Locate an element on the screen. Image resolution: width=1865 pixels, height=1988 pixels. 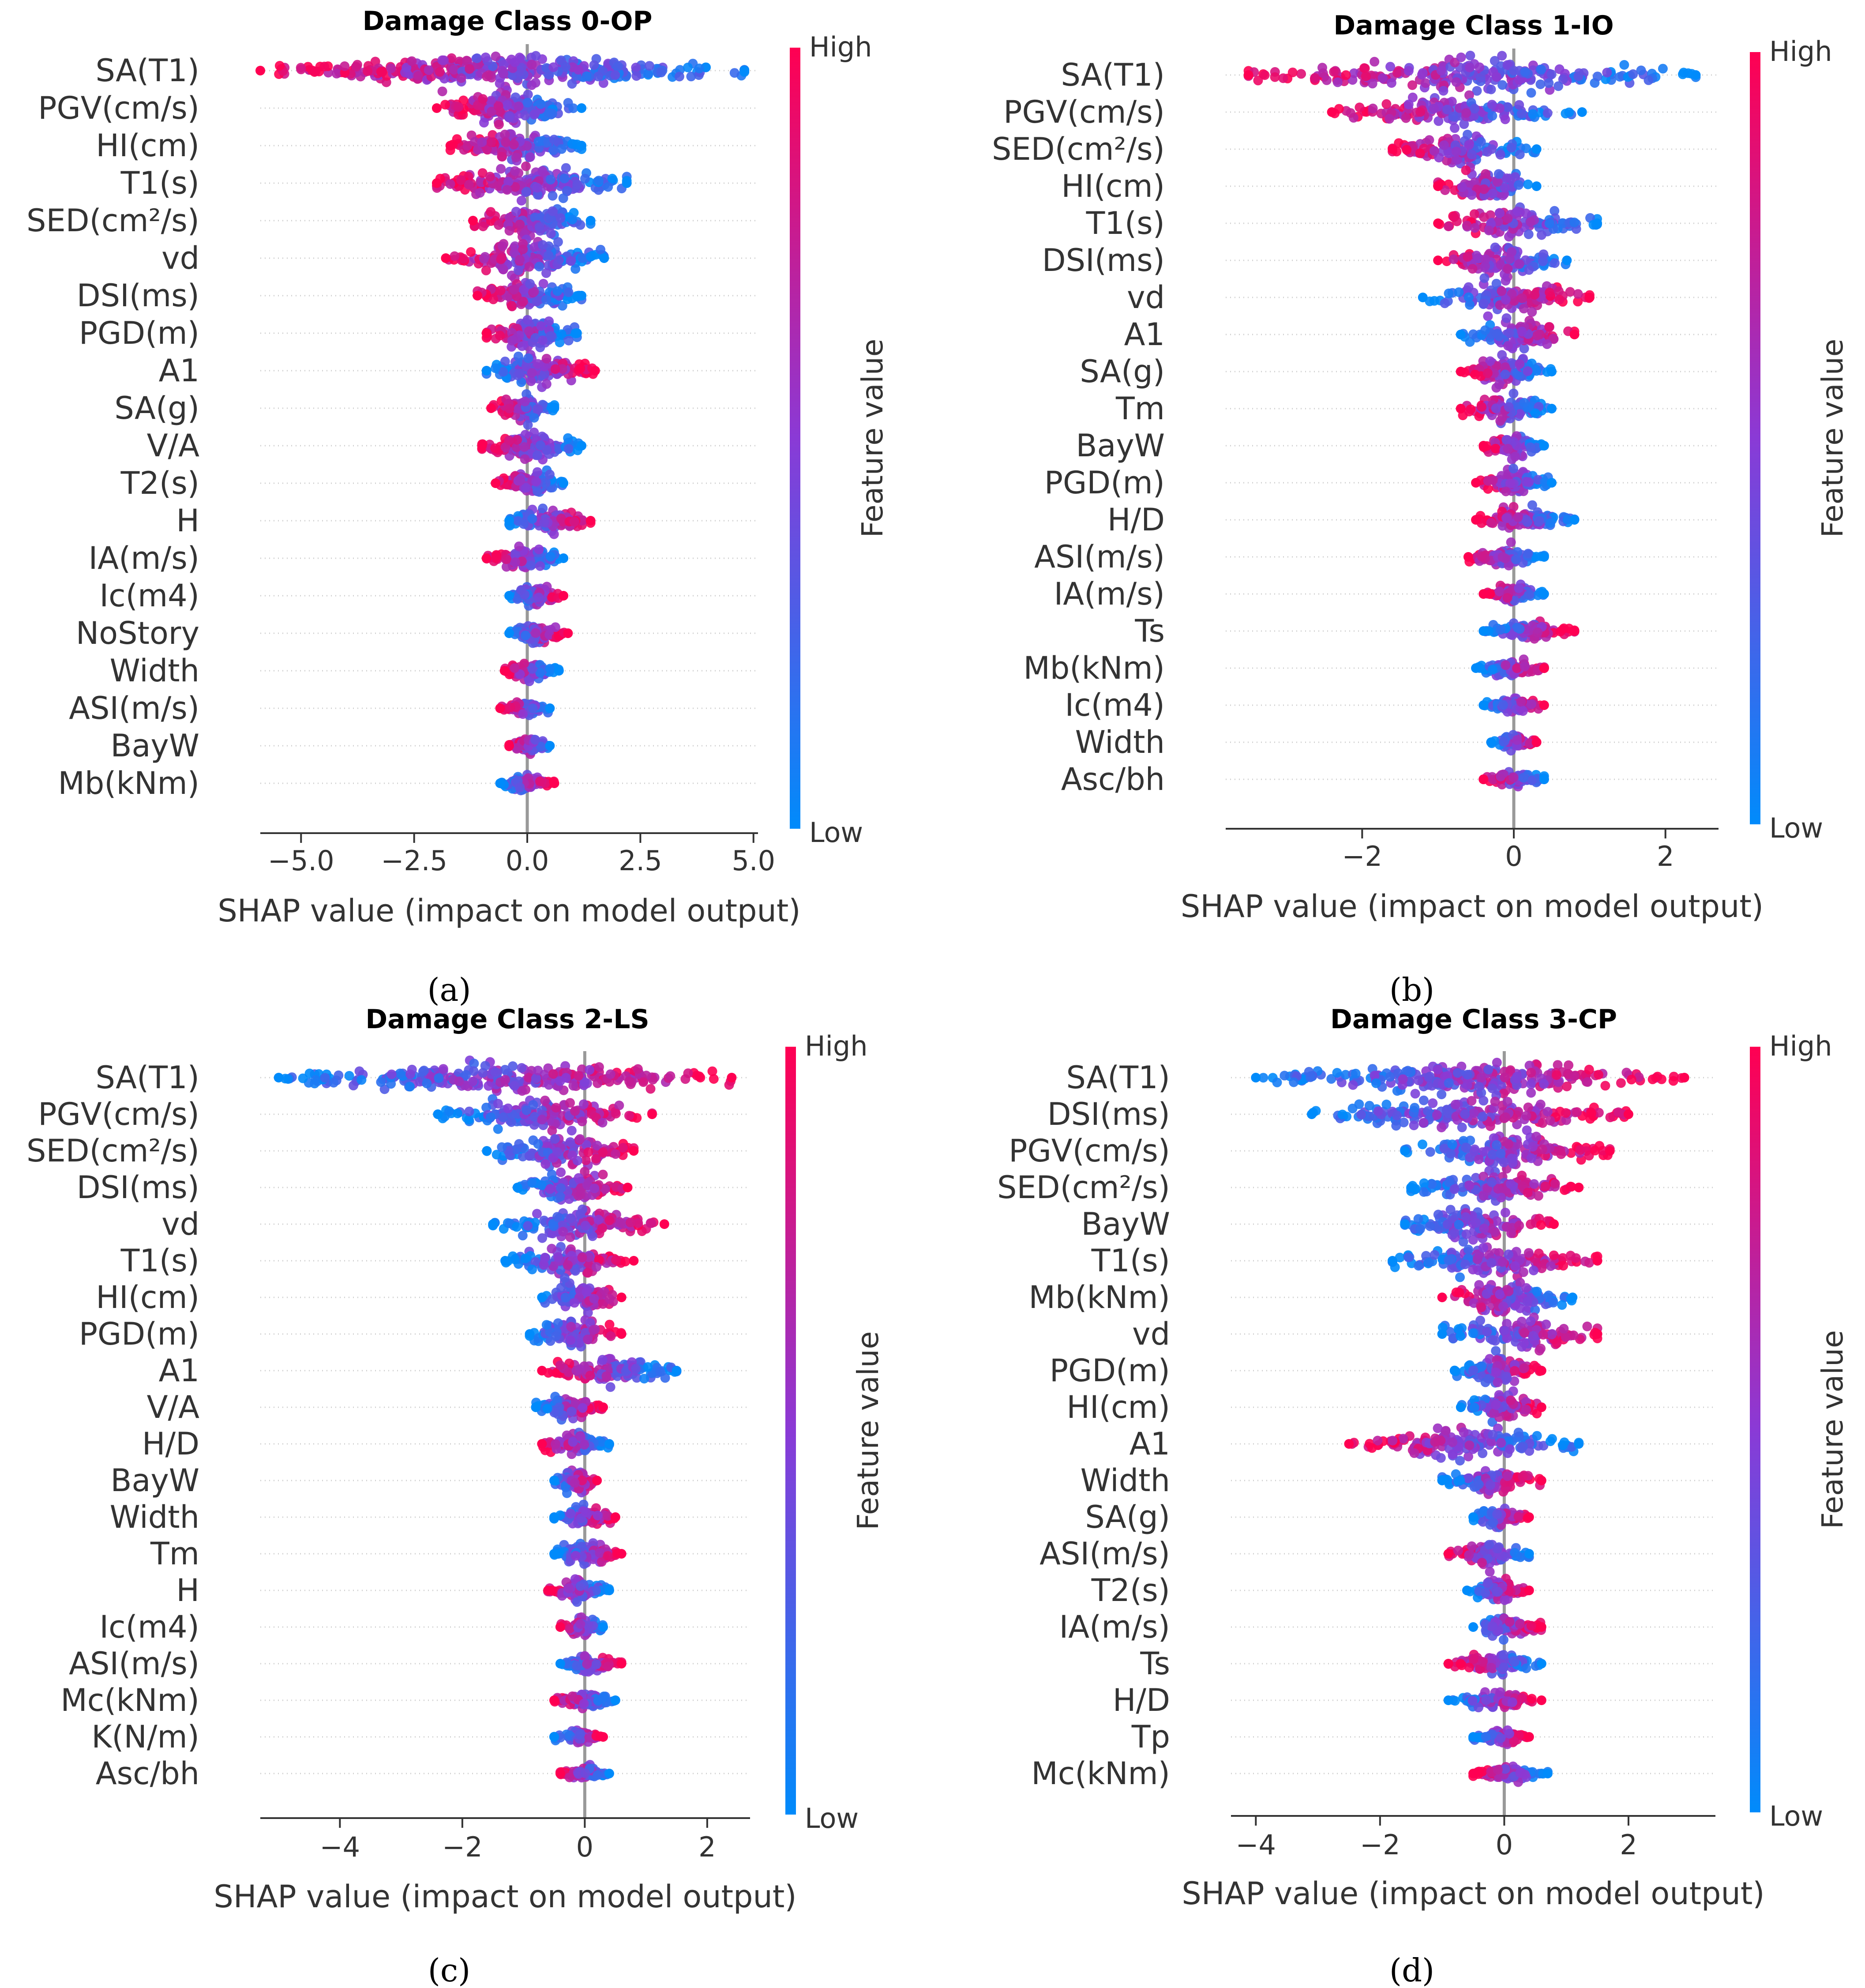
swarm-t1-s is located at coordinates (532, 182).